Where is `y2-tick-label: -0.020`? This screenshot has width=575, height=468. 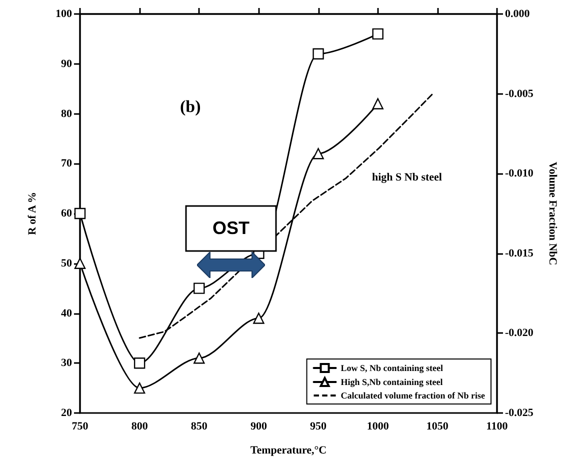 y2-tick-label: -0.020 is located at coordinates (519, 333).